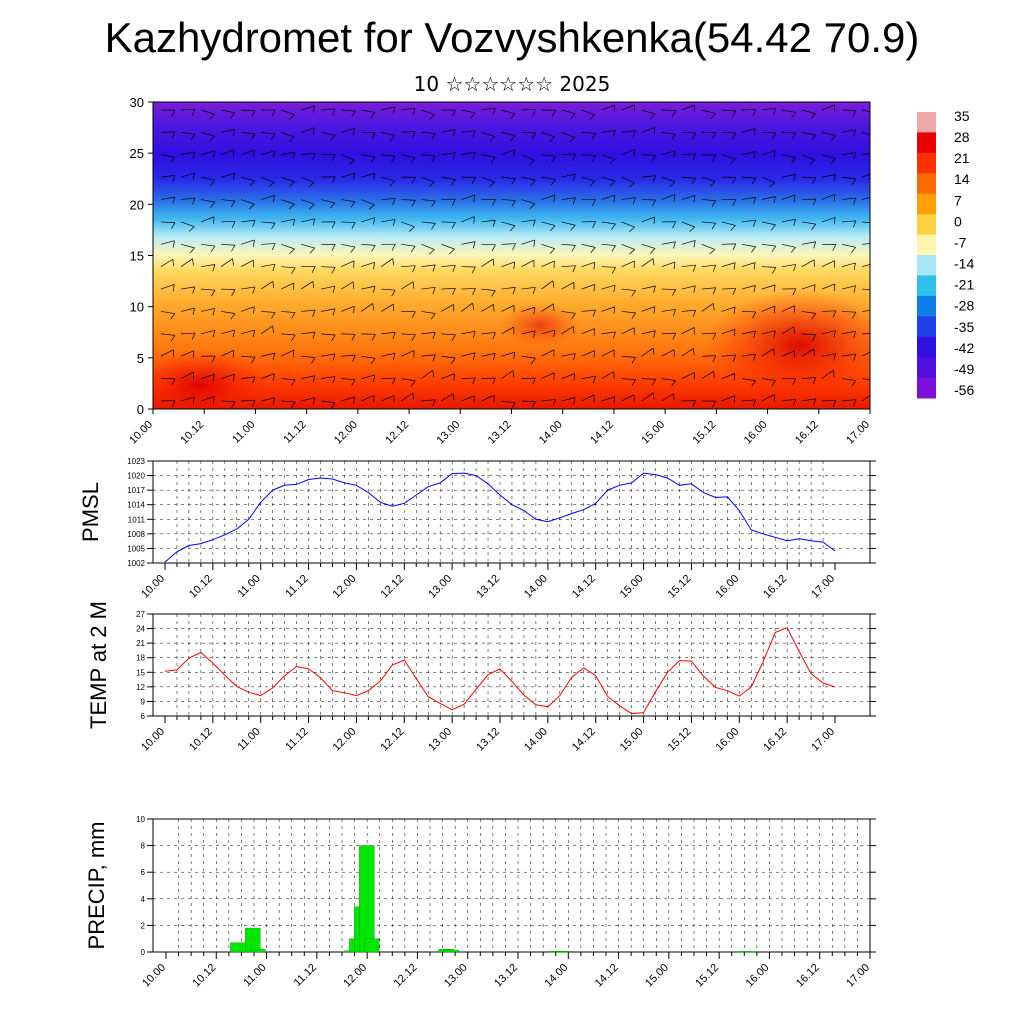 This screenshot has height=1024, width=1024. What do you see at coordinates (451, 951) in the screenshot?
I see `precip-bar` at bounding box center [451, 951].